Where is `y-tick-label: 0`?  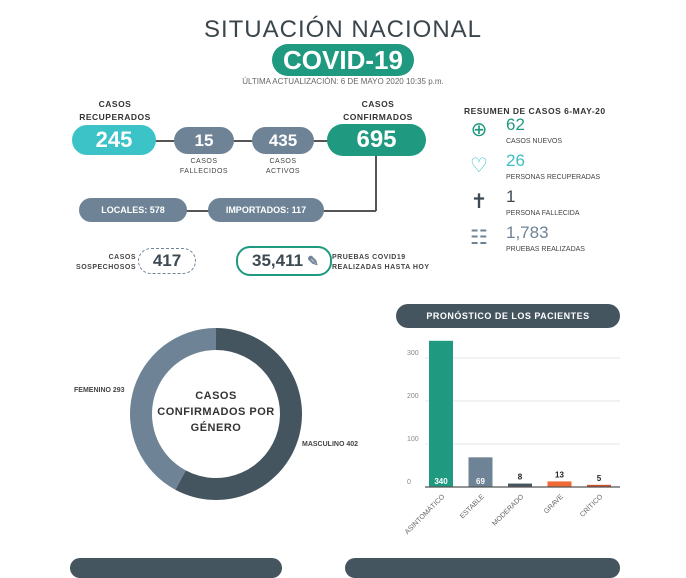
y-tick-label: 0 is located at coordinates (409, 482).